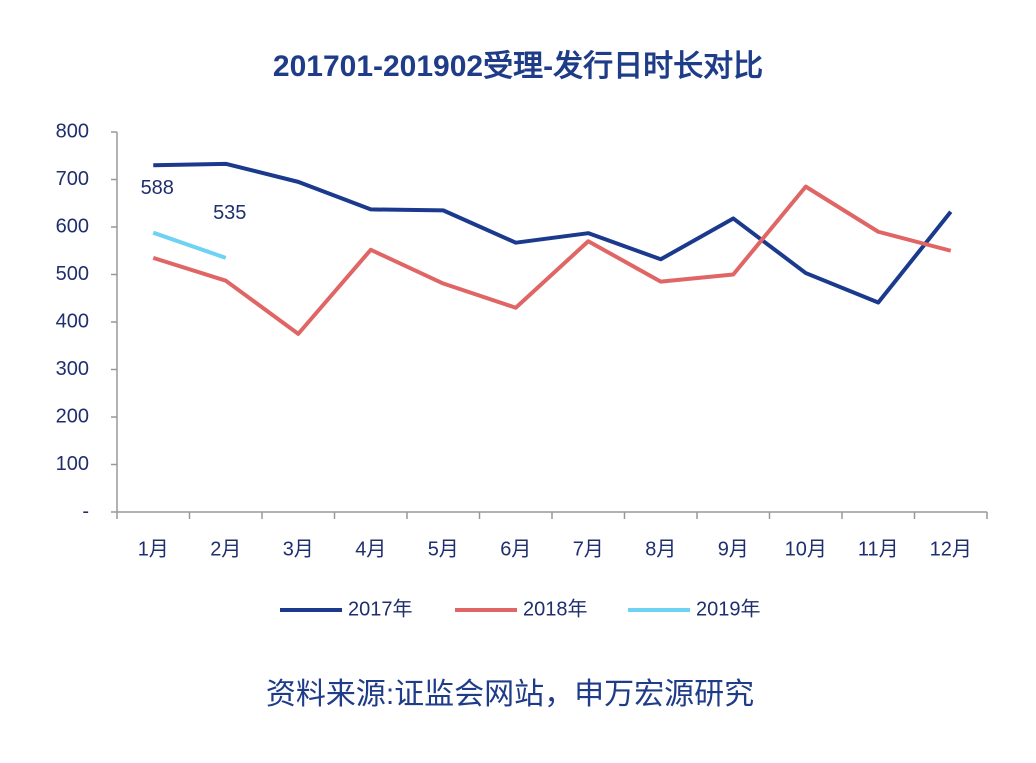  What do you see at coordinates (72, 179) in the screenshot?
I see `y-tick-label: 700` at bounding box center [72, 179].